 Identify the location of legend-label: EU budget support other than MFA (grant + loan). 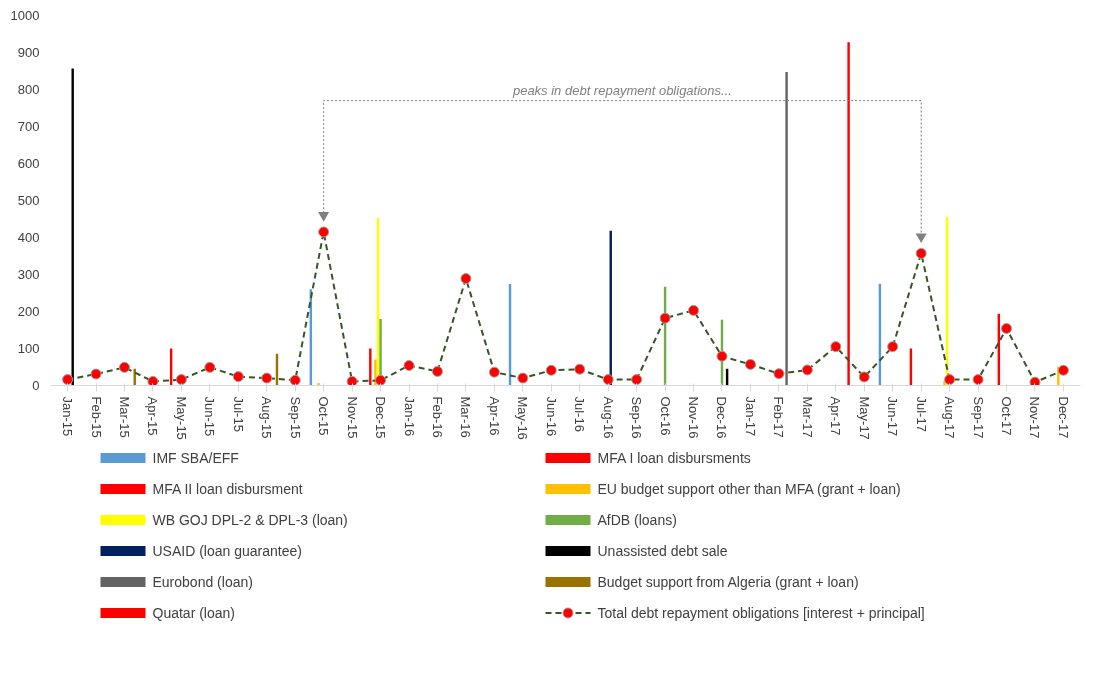
(749, 489).